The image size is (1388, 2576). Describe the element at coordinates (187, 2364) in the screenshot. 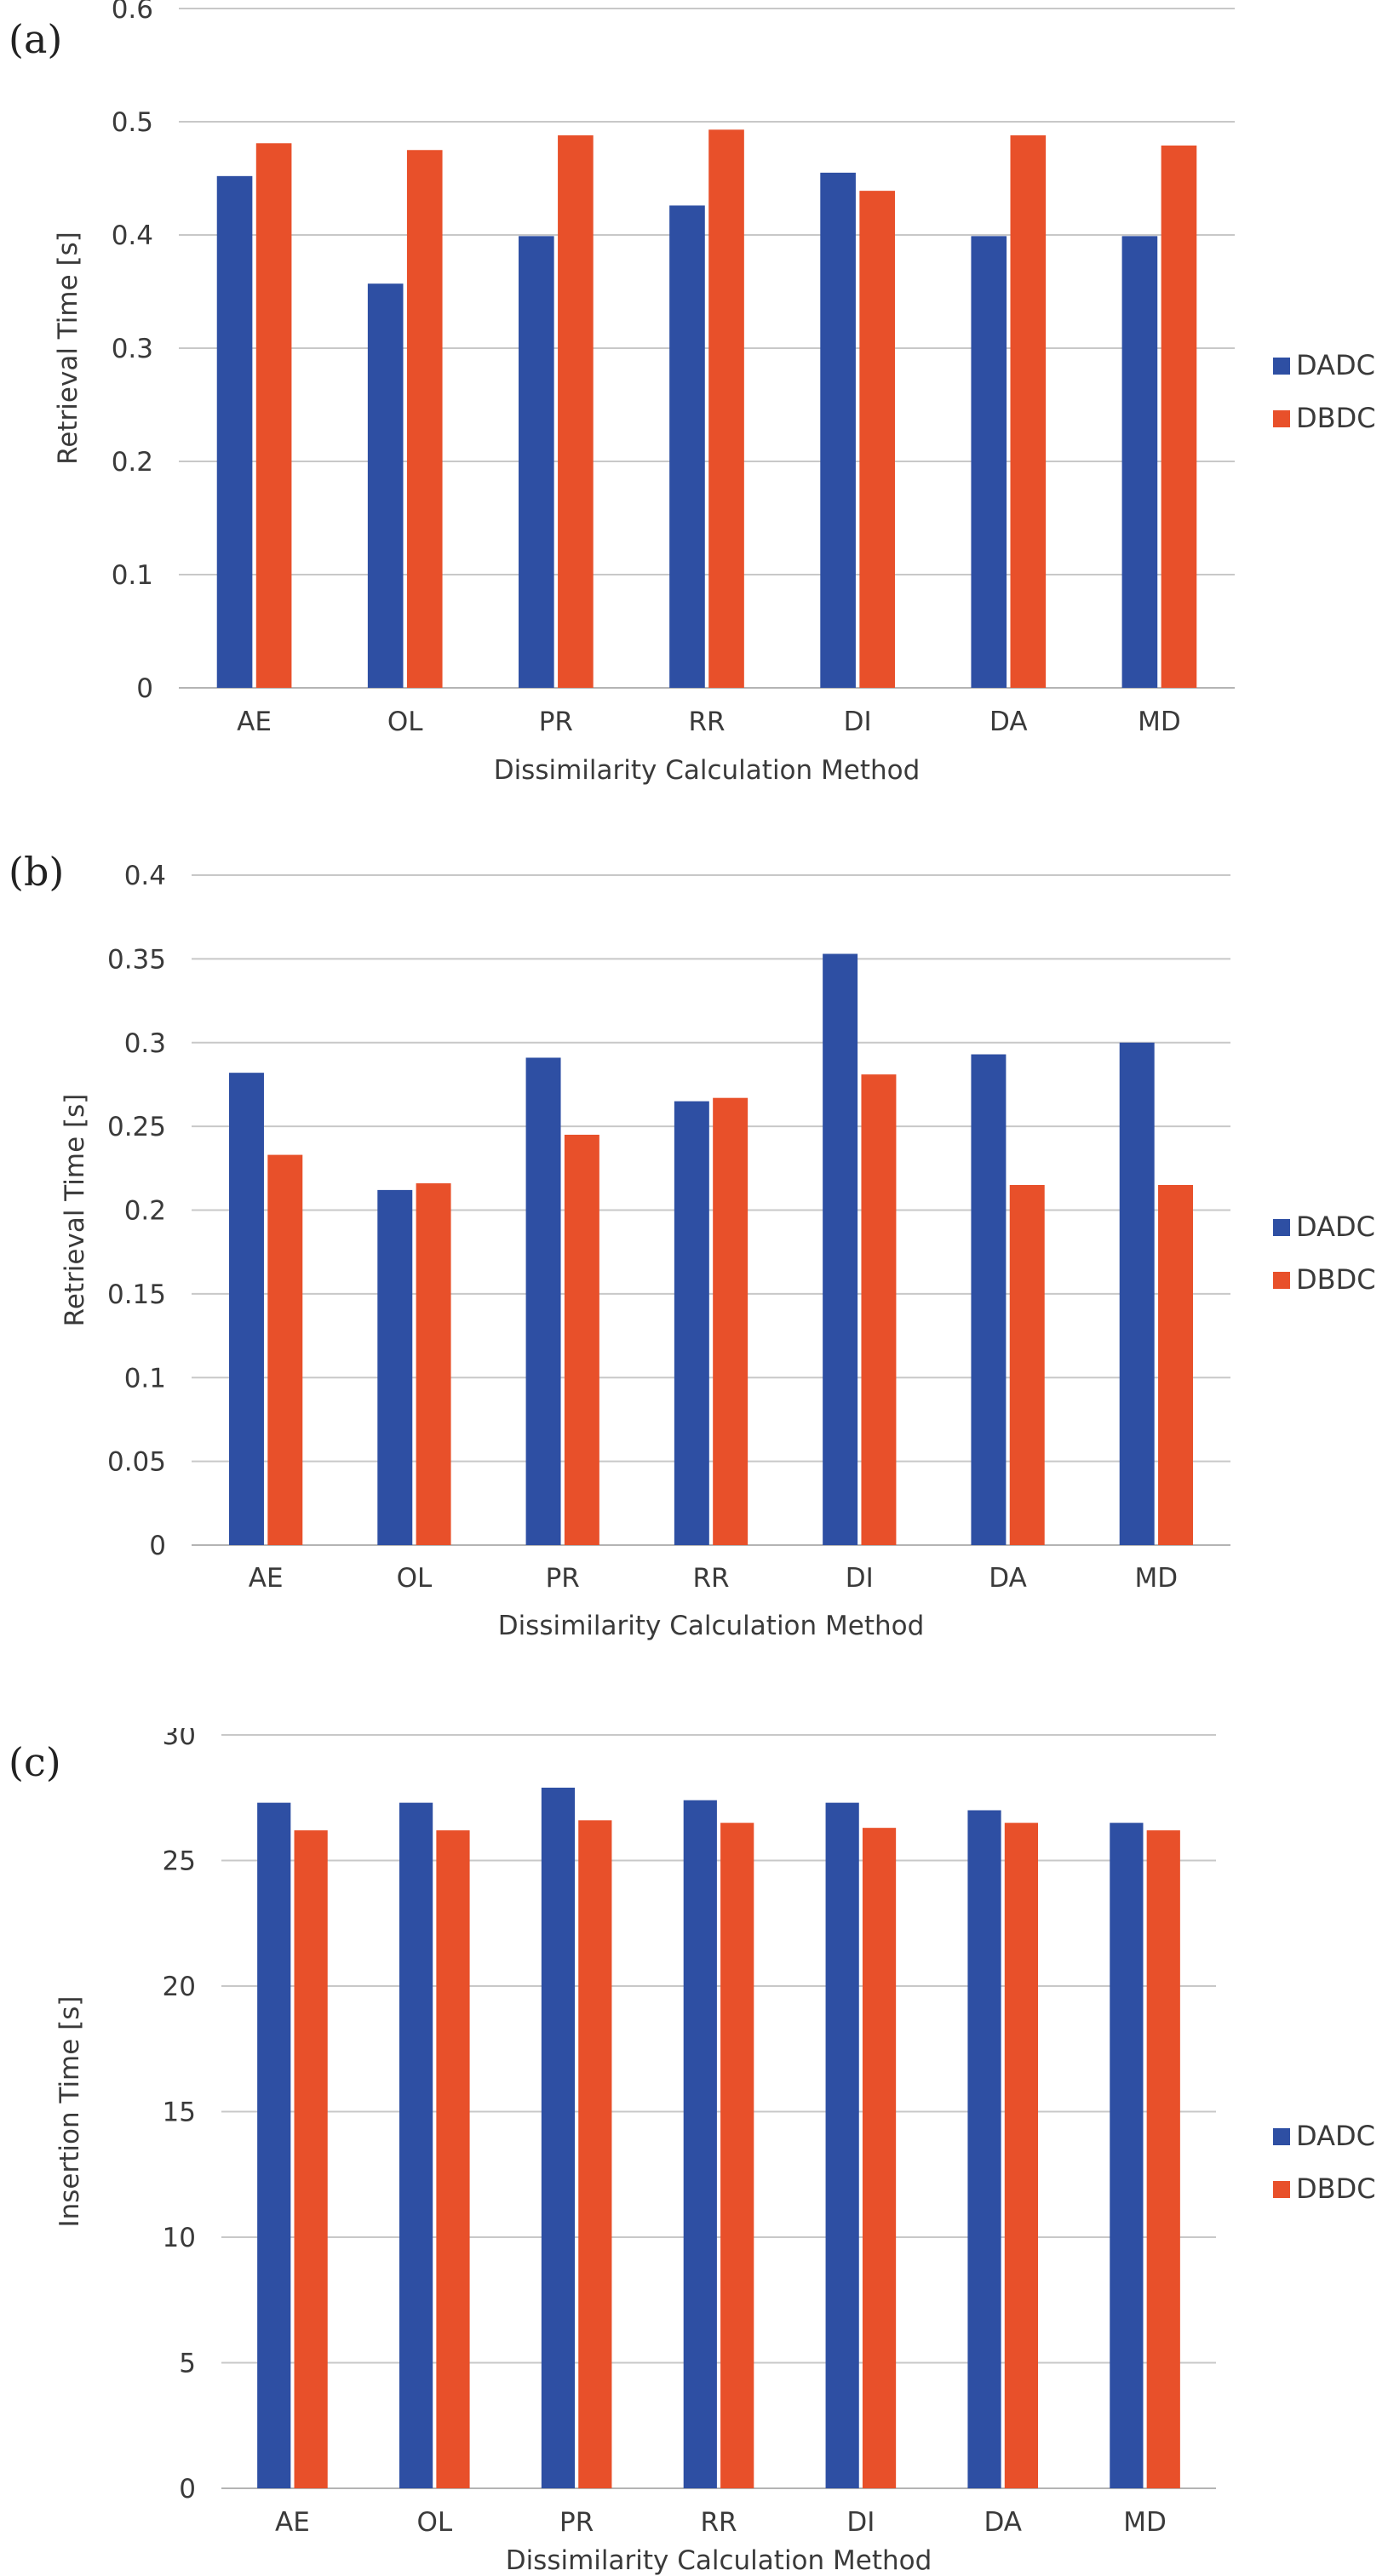

I see `y-tick-label: 5` at that location.